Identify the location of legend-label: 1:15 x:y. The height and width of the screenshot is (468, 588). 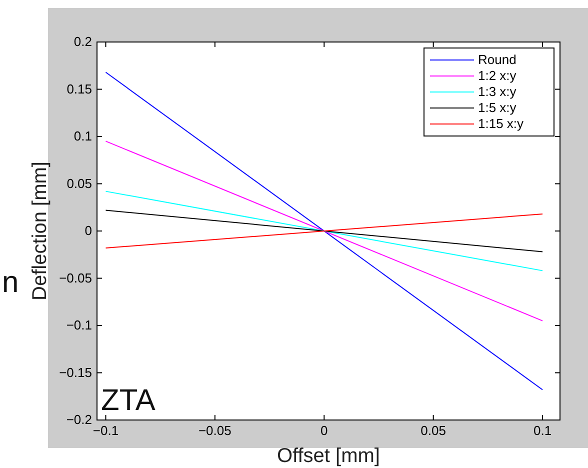
(501, 123).